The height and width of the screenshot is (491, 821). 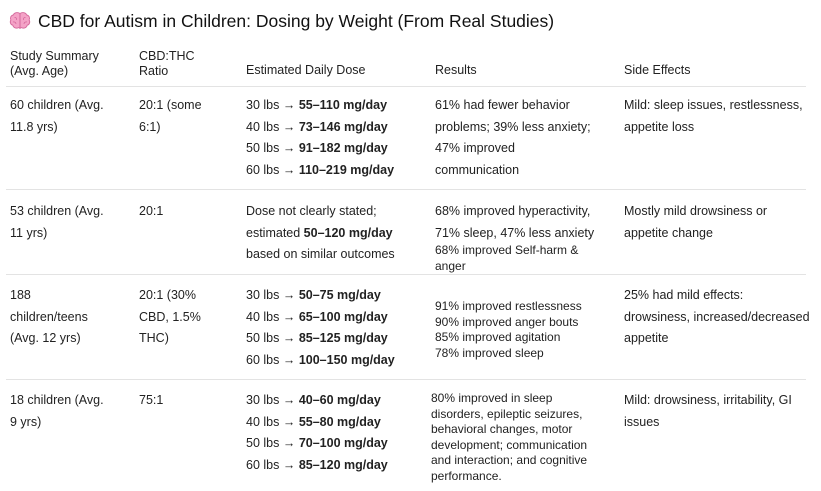 I want to click on study-cell: 188 children/teens (Avg. 12 yrs), so click(x=49, y=316).